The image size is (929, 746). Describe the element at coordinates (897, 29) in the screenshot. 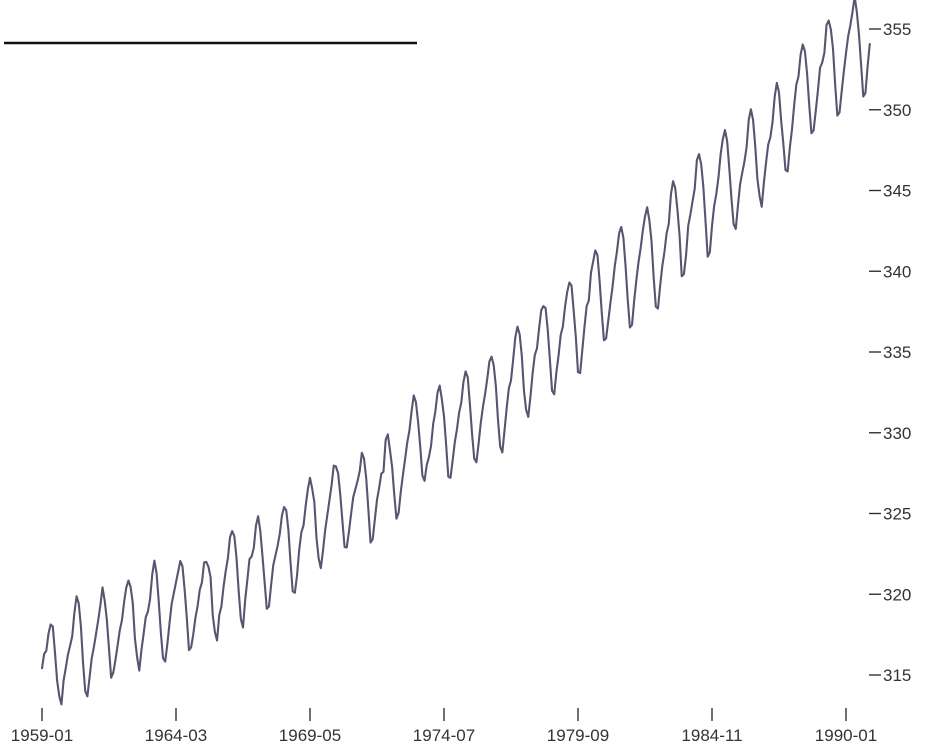

I see `y-tick-label: 355` at that location.